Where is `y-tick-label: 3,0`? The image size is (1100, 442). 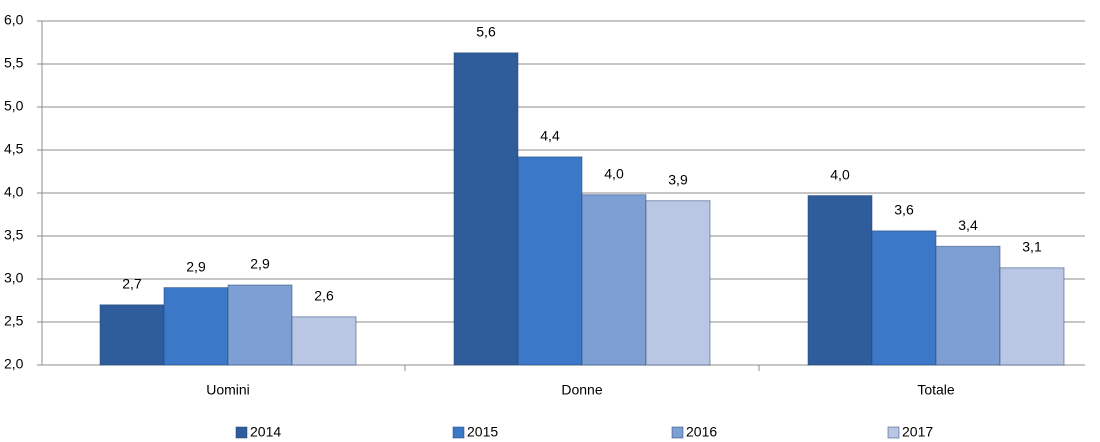
y-tick-label: 3,0 is located at coordinates (14, 278).